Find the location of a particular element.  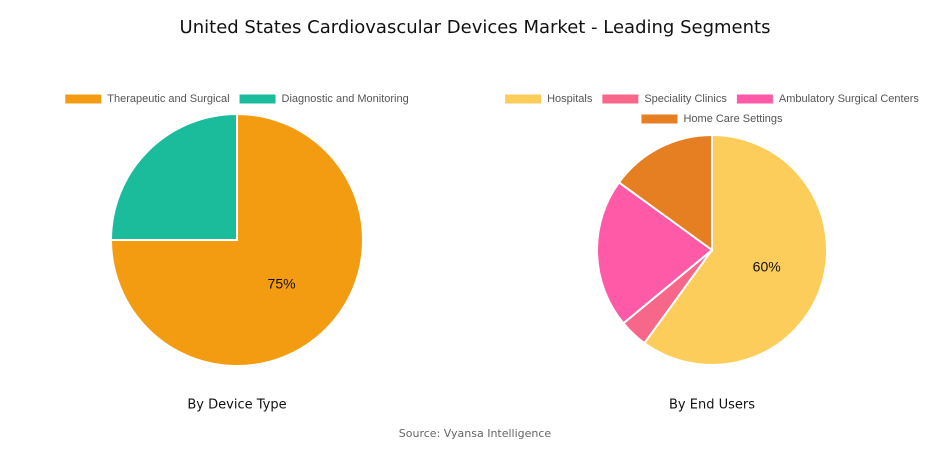

source: Source: Vyansa Intelligence is located at coordinates (475, 433).